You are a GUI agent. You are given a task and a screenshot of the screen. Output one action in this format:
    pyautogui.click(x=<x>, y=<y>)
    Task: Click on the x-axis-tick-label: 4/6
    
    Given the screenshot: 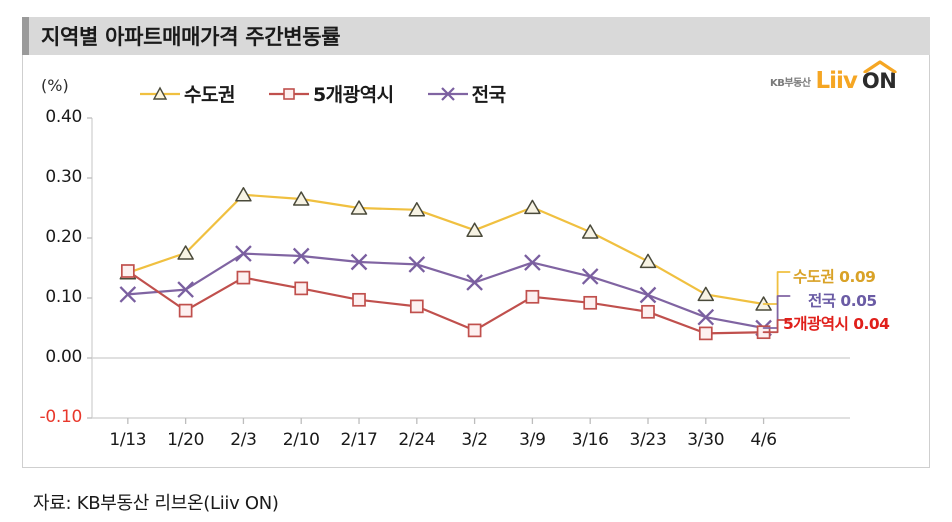 What is the action you would take?
    pyautogui.click(x=763, y=440)
    